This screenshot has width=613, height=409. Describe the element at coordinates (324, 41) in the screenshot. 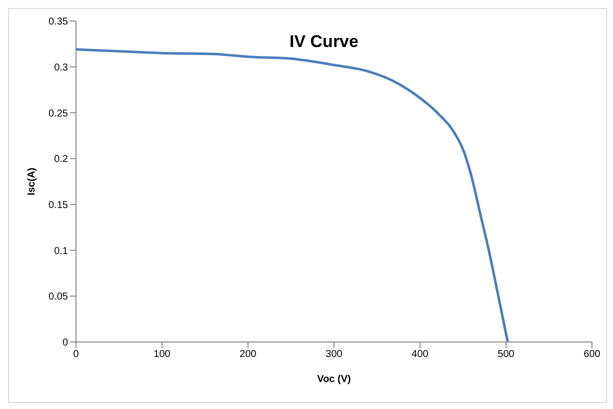

I see `text: IV Curve` at that location.